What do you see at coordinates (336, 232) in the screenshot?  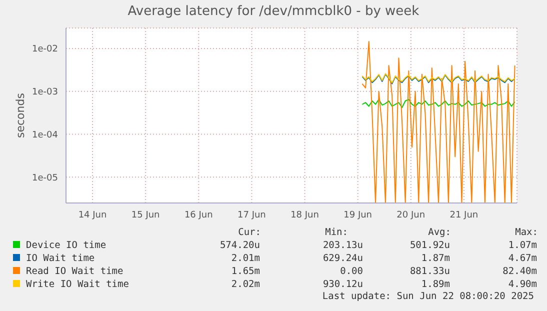 I see `text: Min:` at bounding box center [336, 232].